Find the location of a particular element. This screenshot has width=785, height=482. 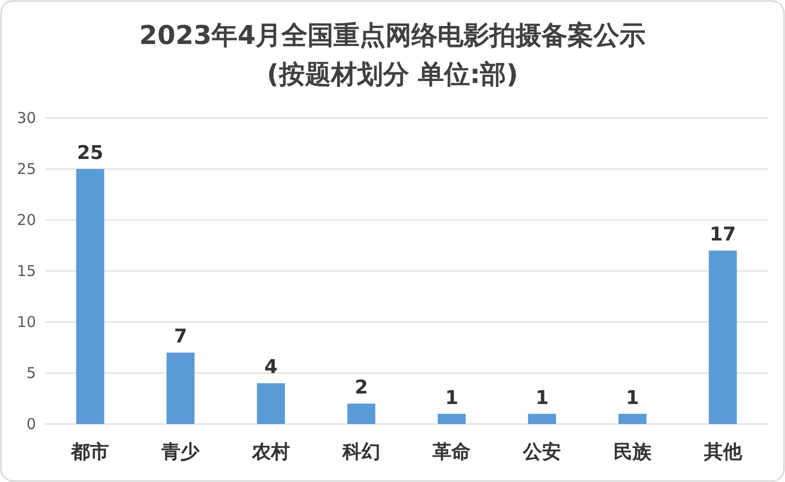

chart-subtitle: (按题材划分 单位:部) is located at coordinates (392, 75).